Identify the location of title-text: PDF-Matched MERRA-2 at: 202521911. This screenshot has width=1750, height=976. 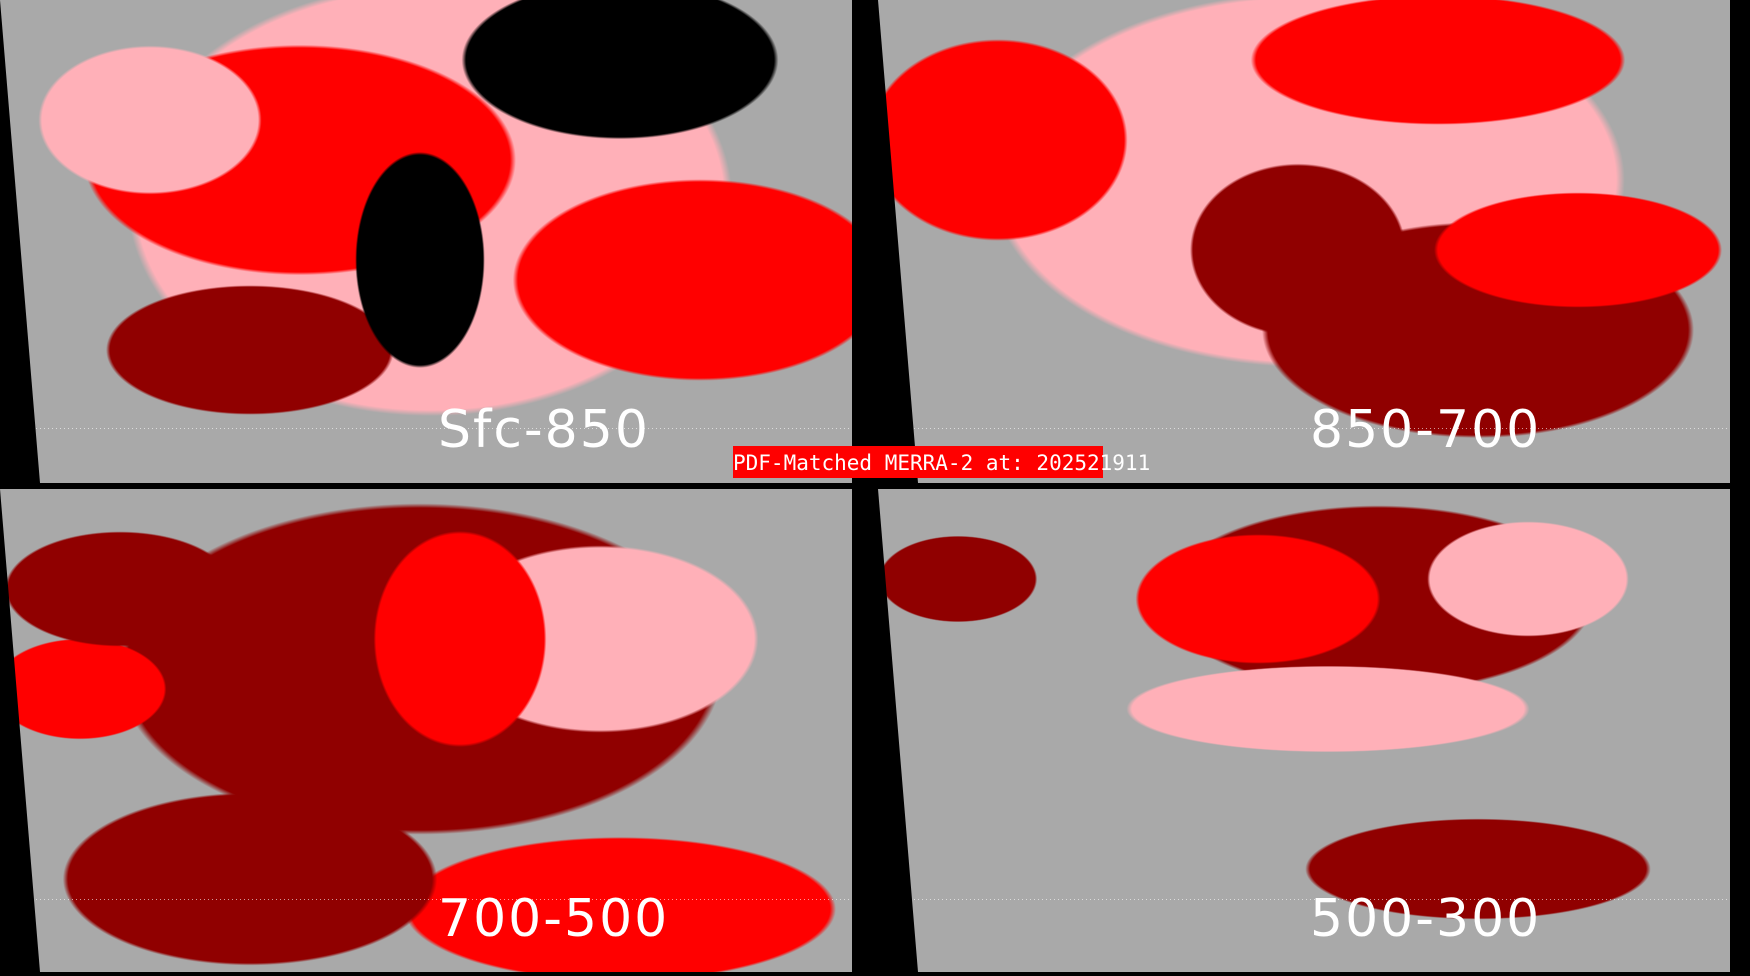
(942, 463).